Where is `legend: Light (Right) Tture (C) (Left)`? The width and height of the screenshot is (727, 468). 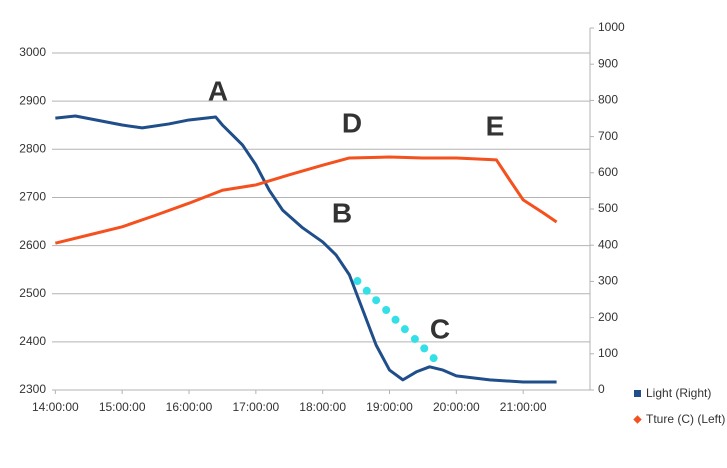
legend: Light (Right) Tture (C) (Left) is located at coordinates (679, 412).